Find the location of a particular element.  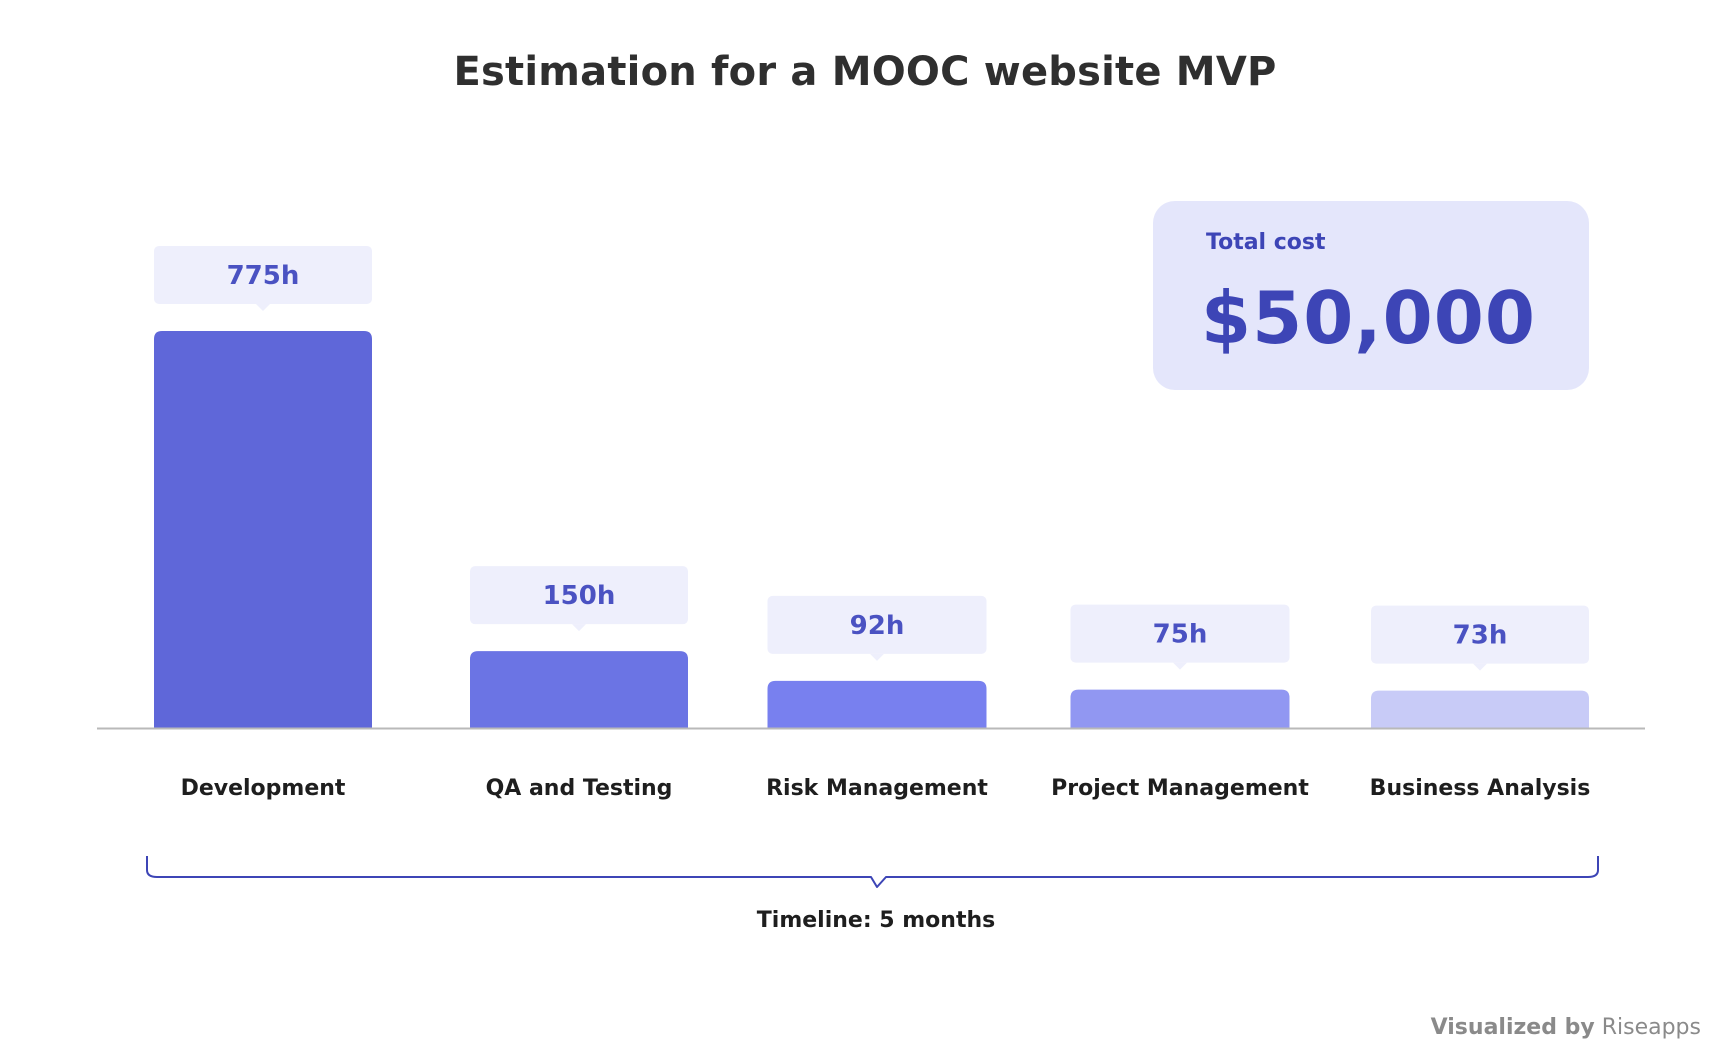

credit-prefix: Visualized by is located at coordinates (1512, 1027).